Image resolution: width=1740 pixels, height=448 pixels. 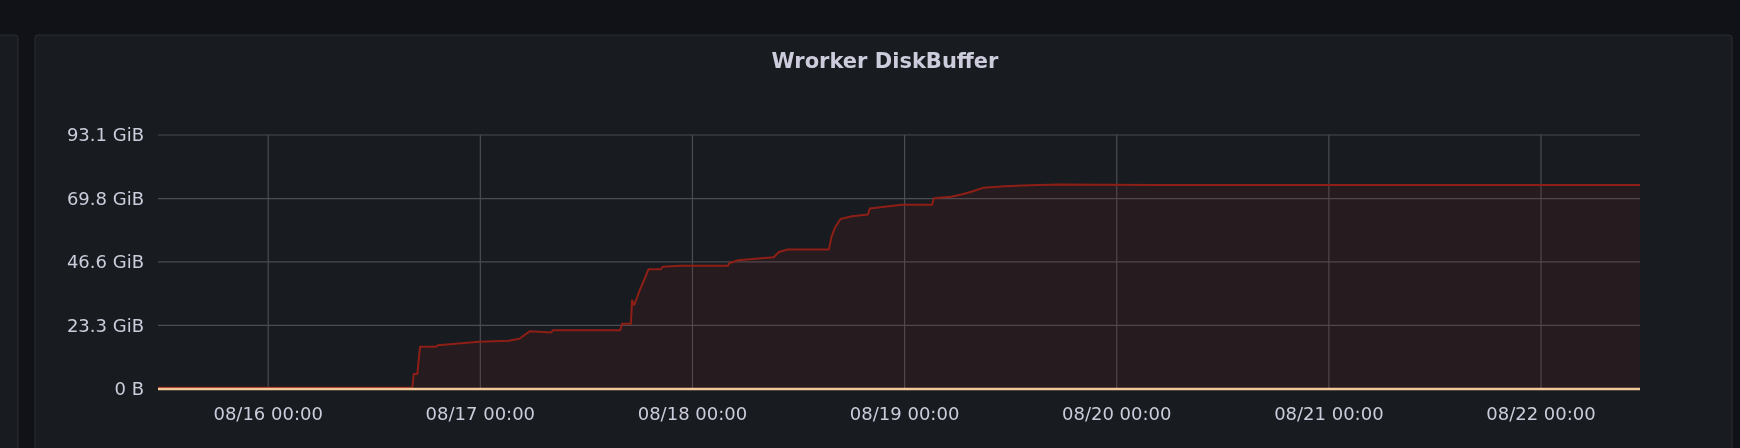 I want to click on y-tick-label: 46.6 GiB, so click(x=105, y=262).